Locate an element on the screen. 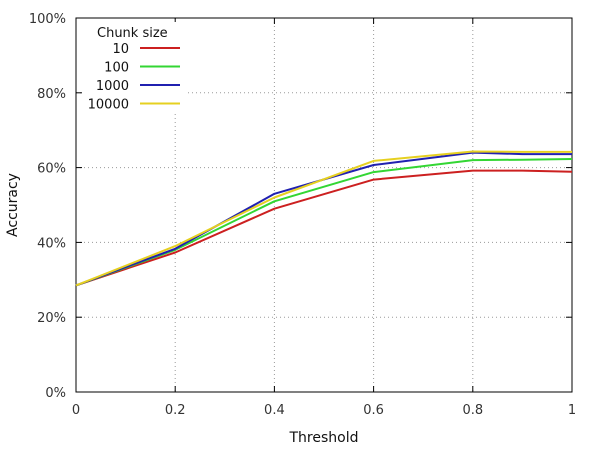  x-tick-label: 0.2 is located at coordinates (175, 410).